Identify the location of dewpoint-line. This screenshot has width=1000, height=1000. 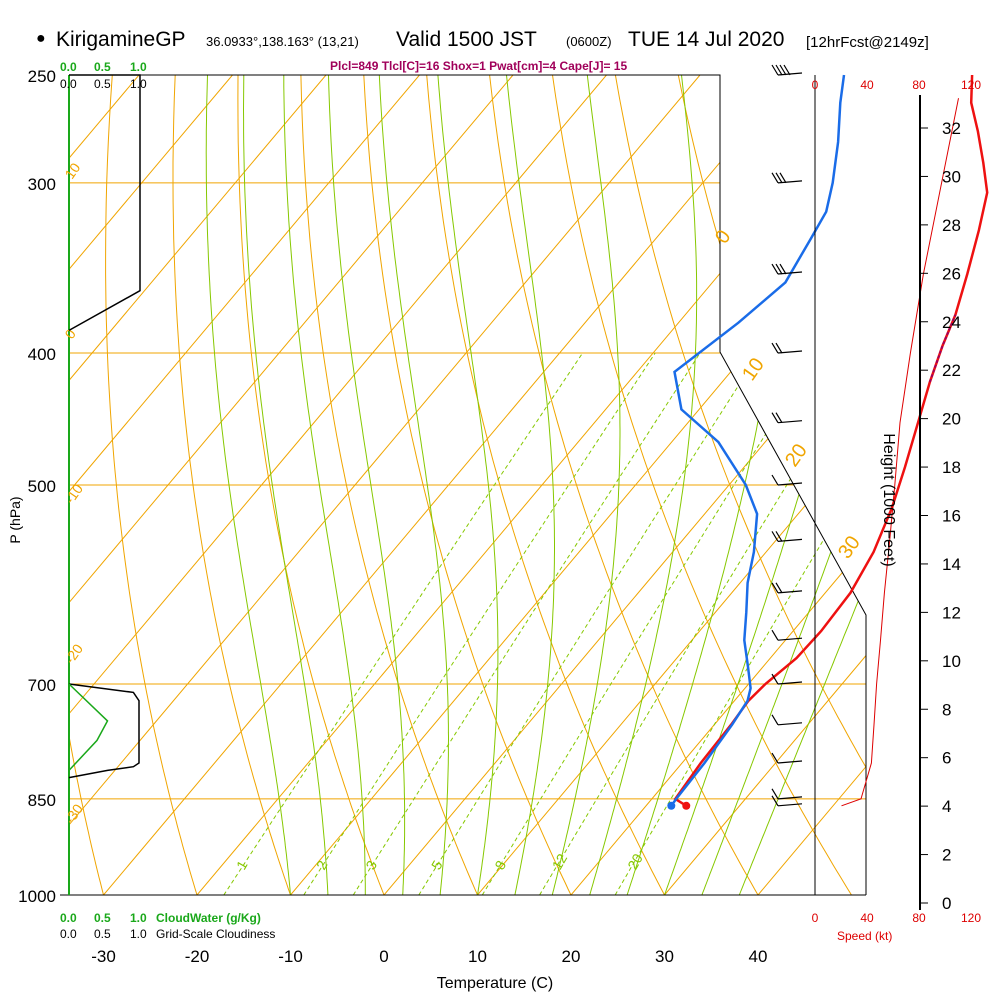
(758, 440).